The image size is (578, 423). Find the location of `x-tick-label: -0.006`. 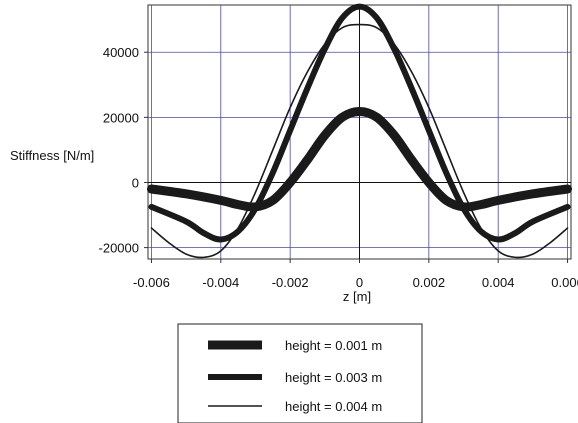

x-tick-label: -0.006 is located at coordinates (151, 282).